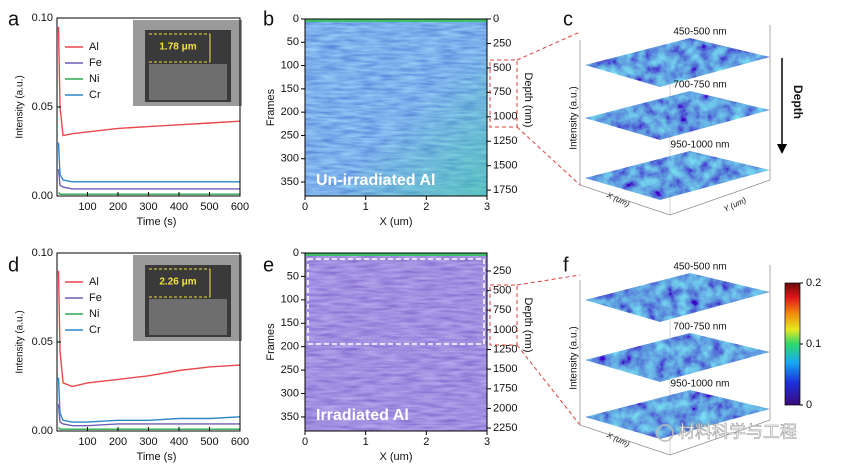  I want to click on watermark-icon, so click(665, 433).